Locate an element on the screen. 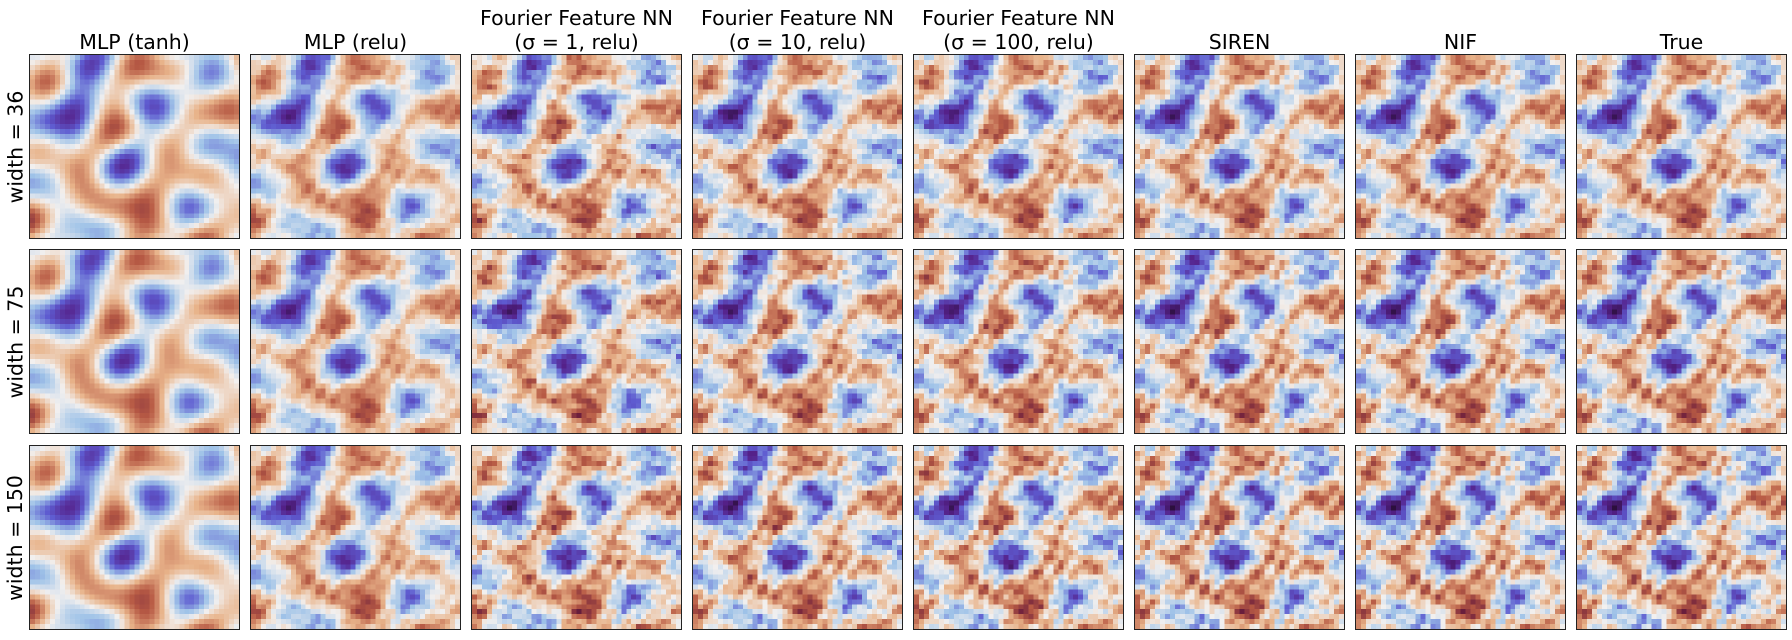  column-title-line: MLP (tanh) is located at coordinates (134, 42).